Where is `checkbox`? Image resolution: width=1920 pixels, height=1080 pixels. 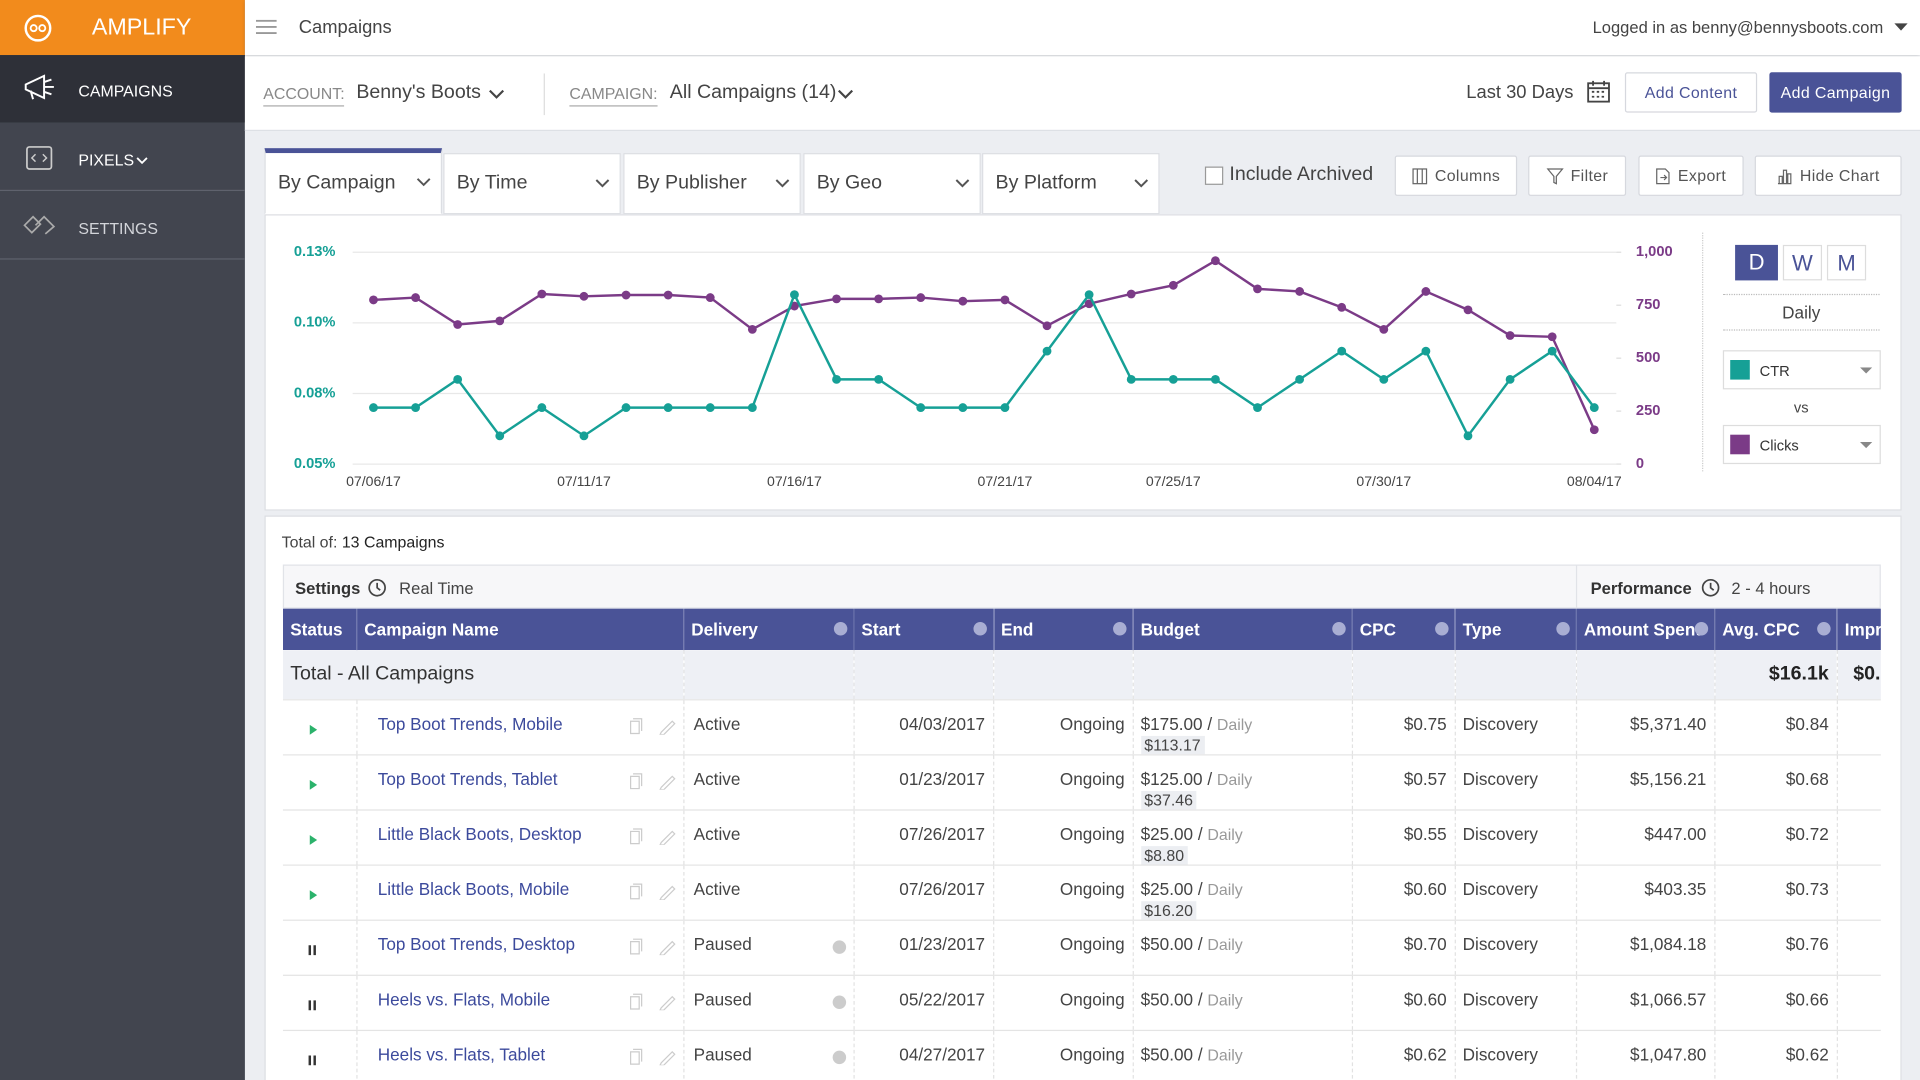 checkbox is located at coordinates (1214, 175).